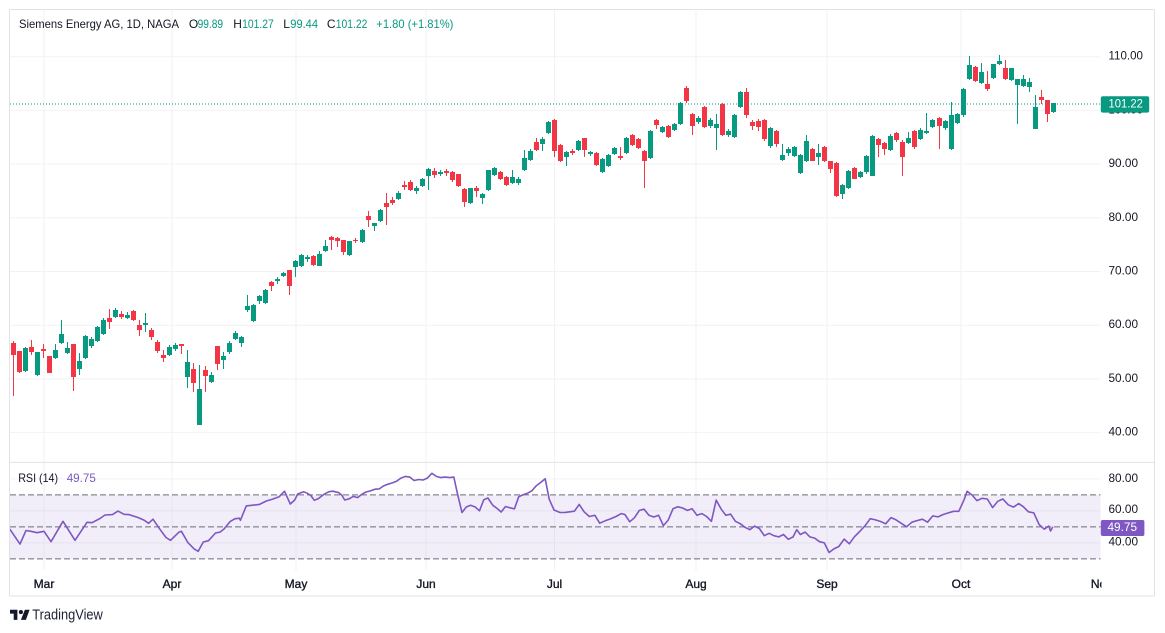 The width and height of the screenshot is (1165, 633). What do you see at coordinates (1124, 164) in the screenshot?
I see `svg-text: 90.00` at bounding box center [1124, 164].